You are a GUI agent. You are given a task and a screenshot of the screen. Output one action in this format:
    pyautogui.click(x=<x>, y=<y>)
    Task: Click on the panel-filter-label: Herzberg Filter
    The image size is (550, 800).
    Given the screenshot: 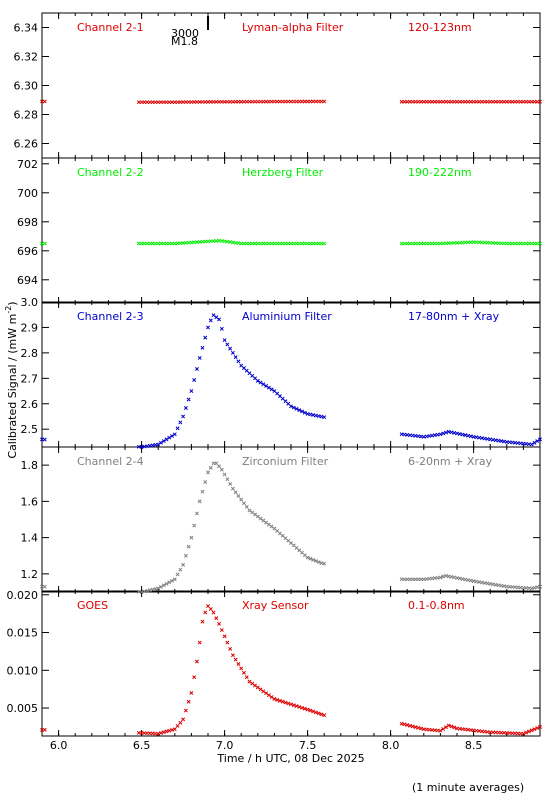 What is the action you would take?
    pyautogui.click(x=283, y=172)
    